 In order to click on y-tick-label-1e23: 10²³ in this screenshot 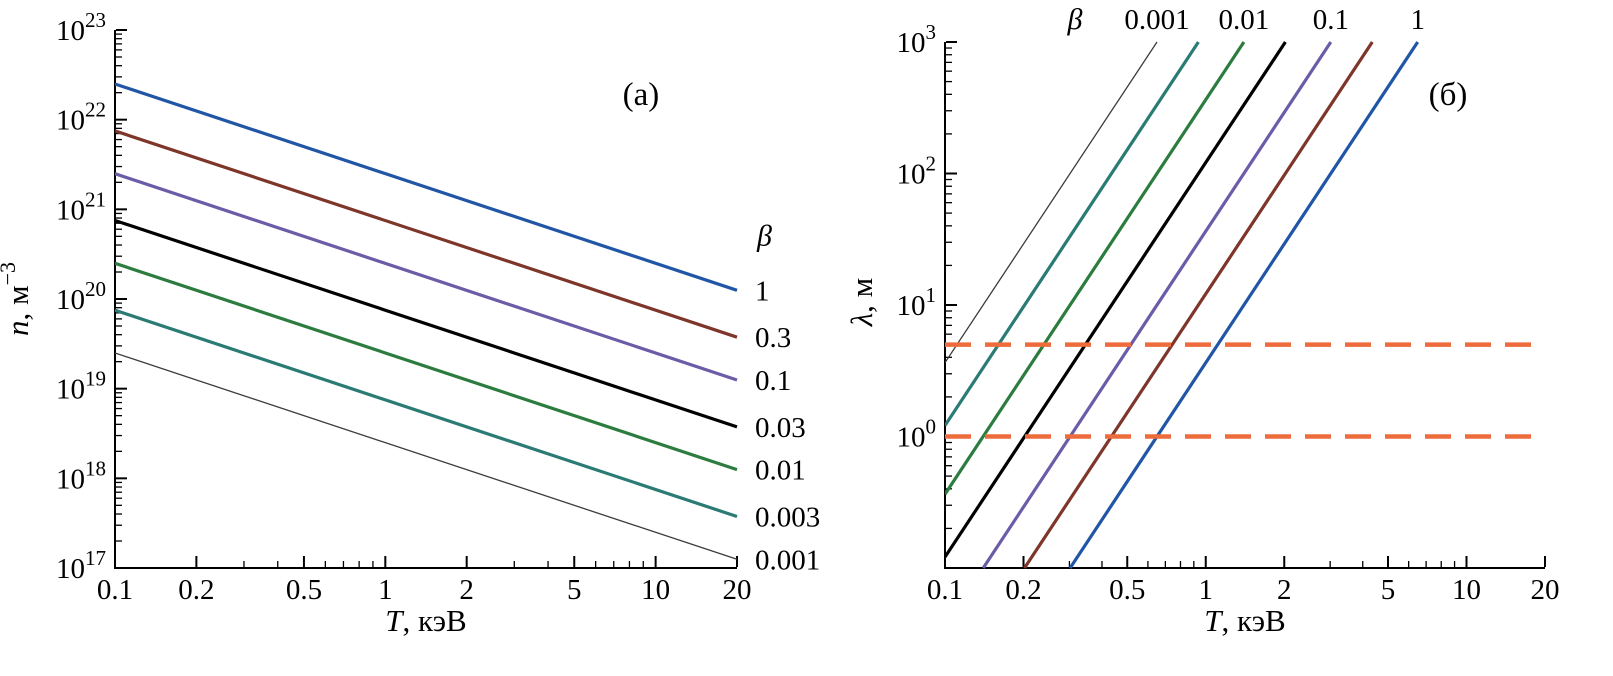, I will do `click(81, 27)`.